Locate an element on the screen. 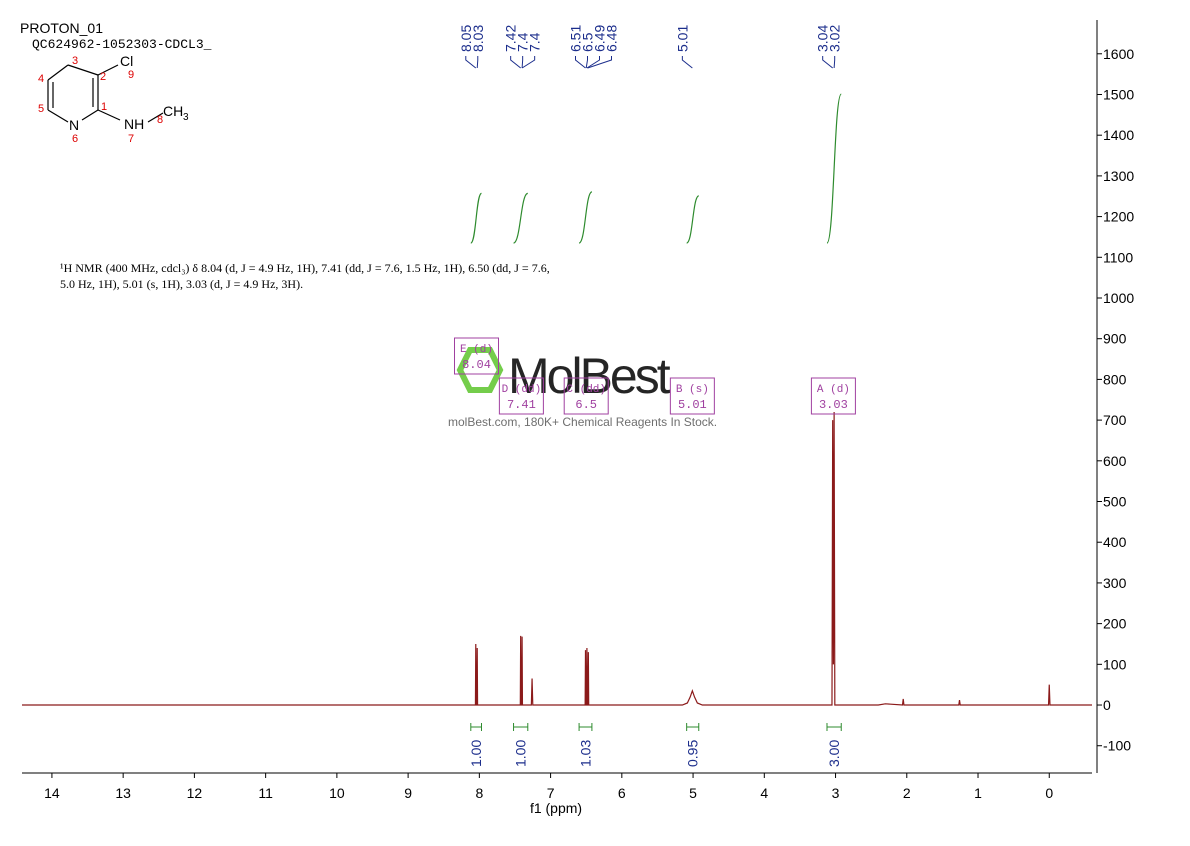 The image size is (1190, 846). peak-label: 6.49 is located at coordinates (599, 38).